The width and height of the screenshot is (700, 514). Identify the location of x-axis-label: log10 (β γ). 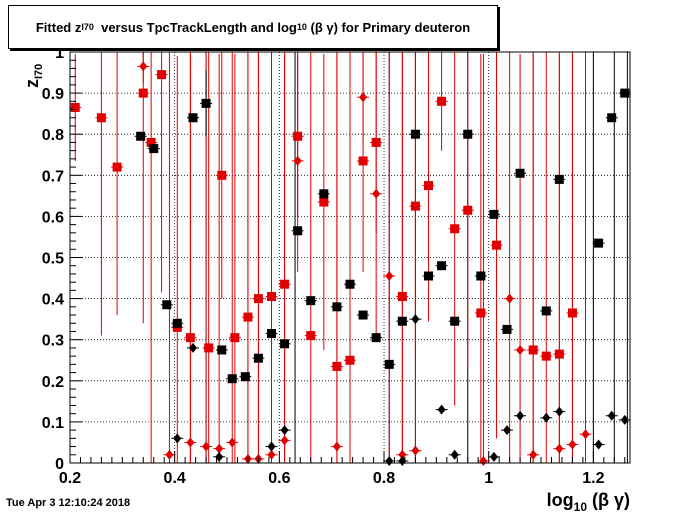
(588, 502).